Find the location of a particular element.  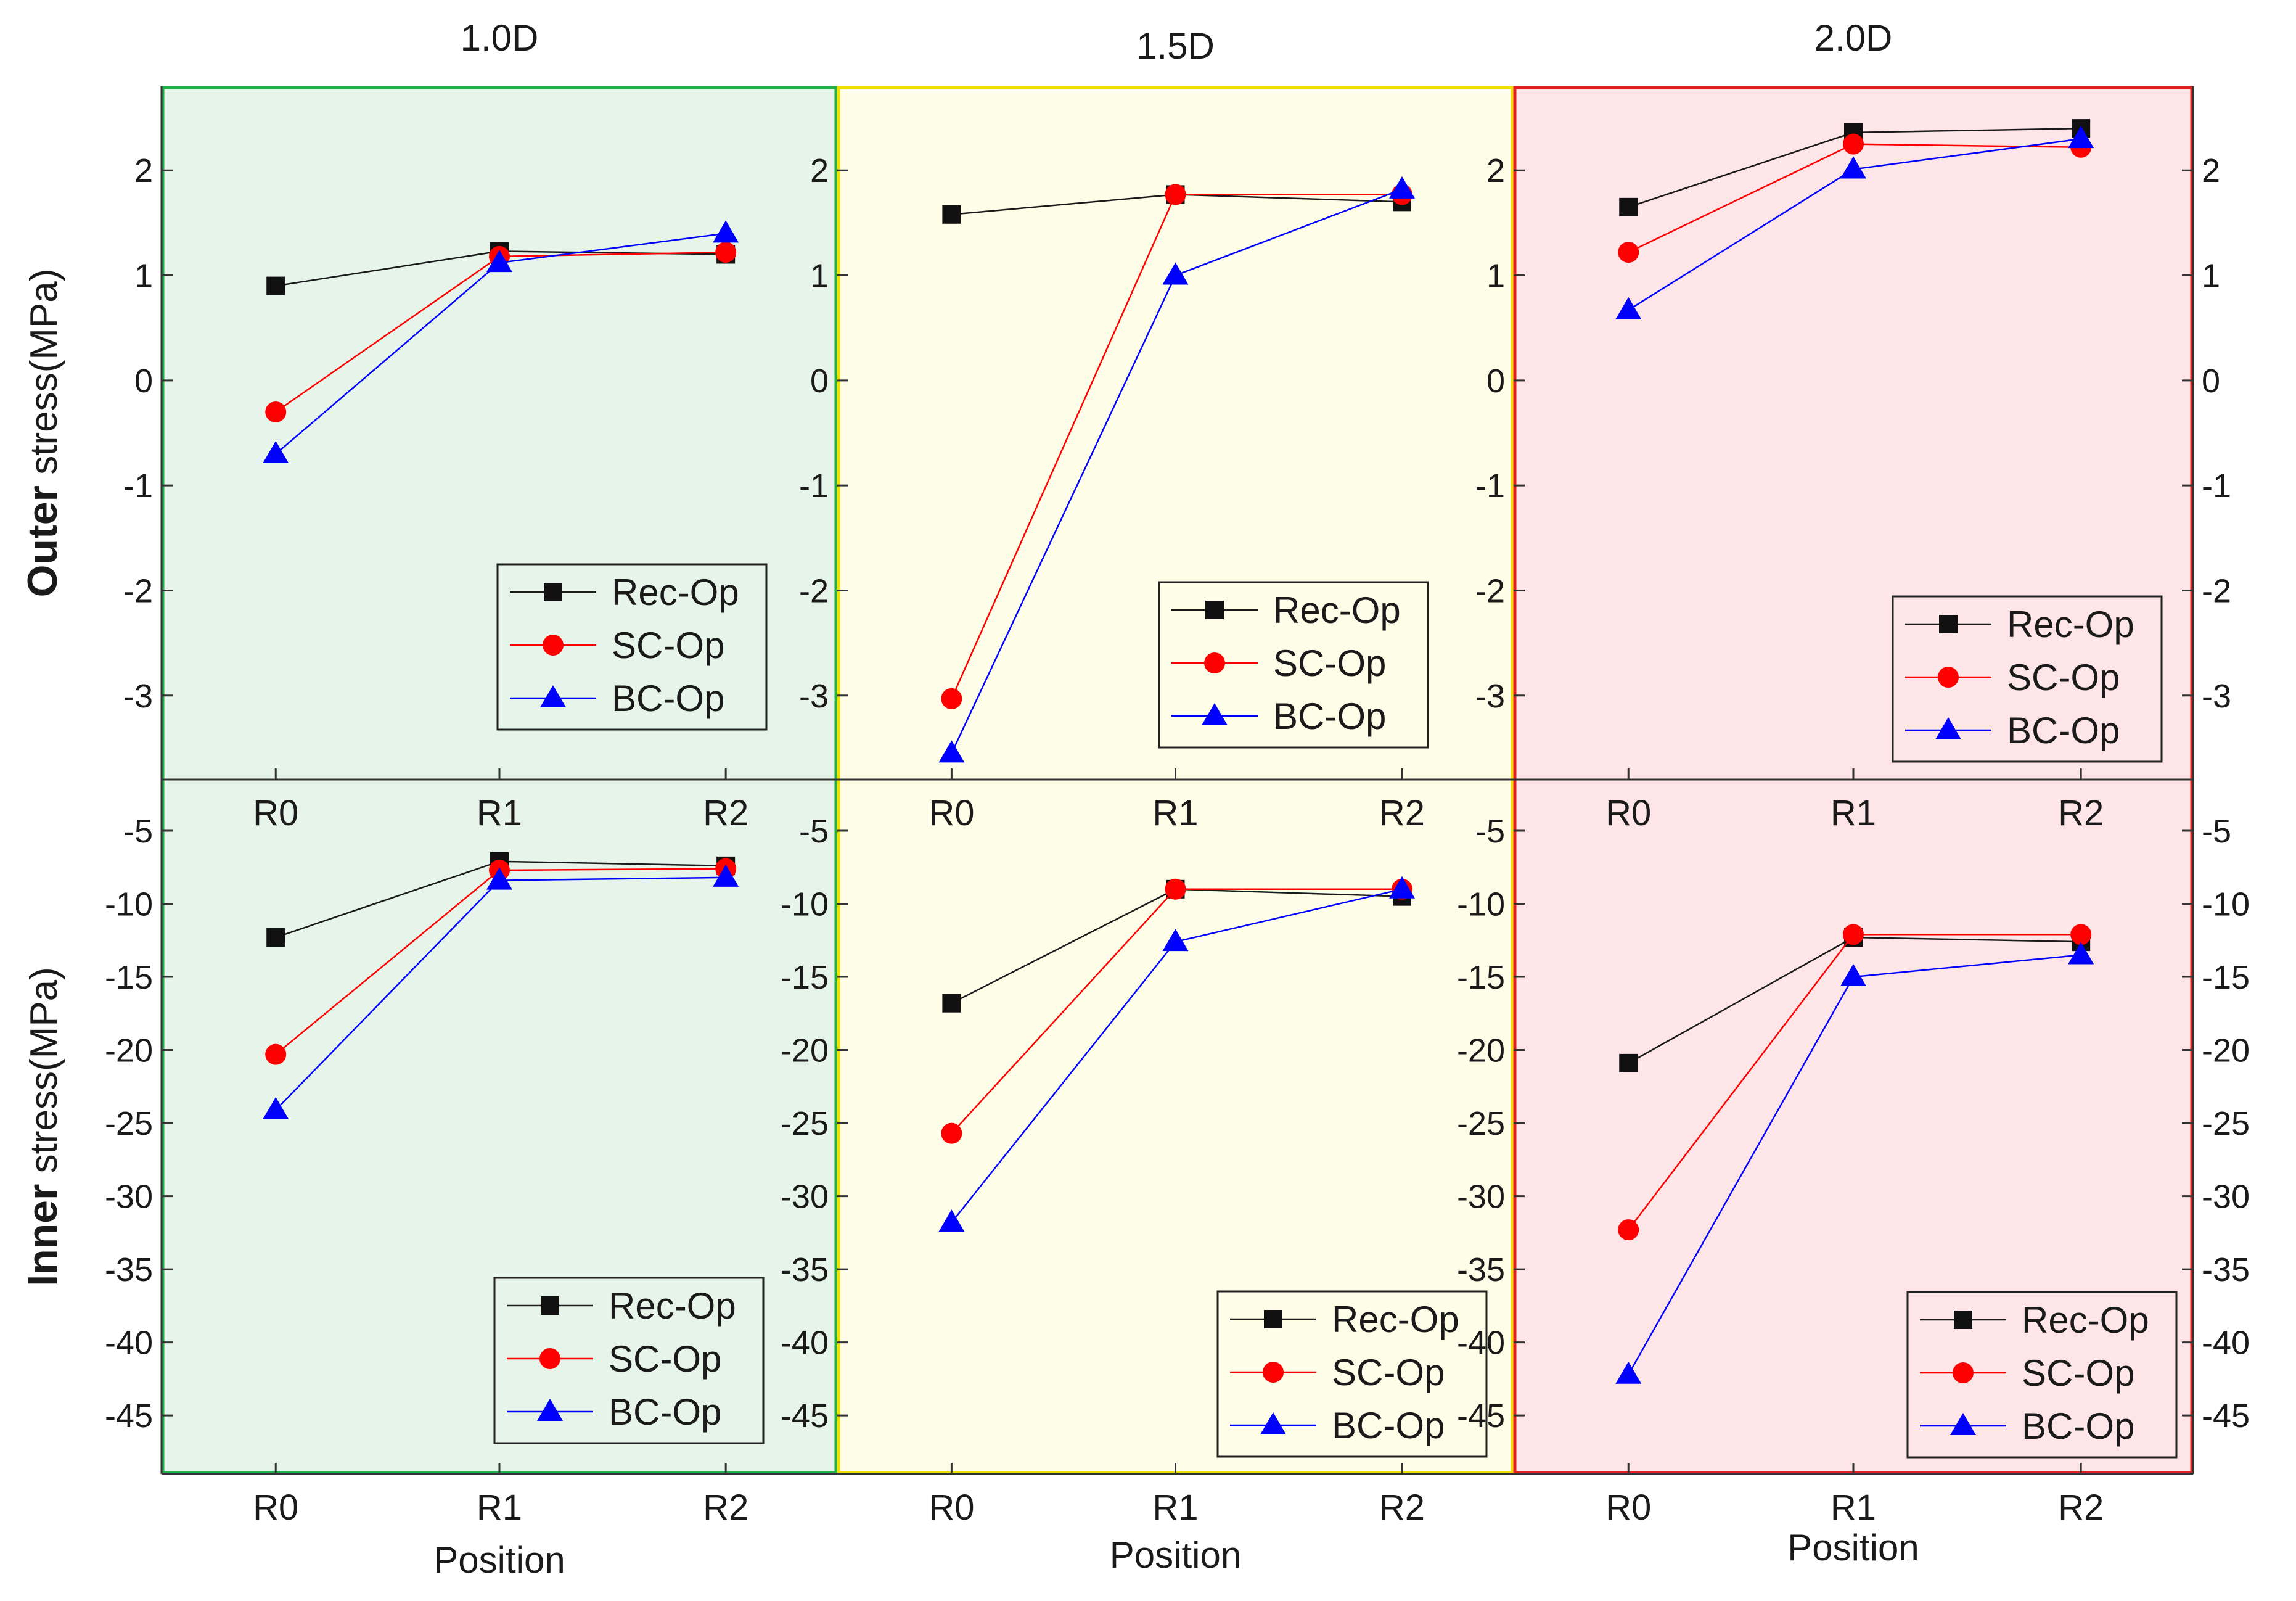

y-tick-label: -45 is located at coordinates (1481, 1415).